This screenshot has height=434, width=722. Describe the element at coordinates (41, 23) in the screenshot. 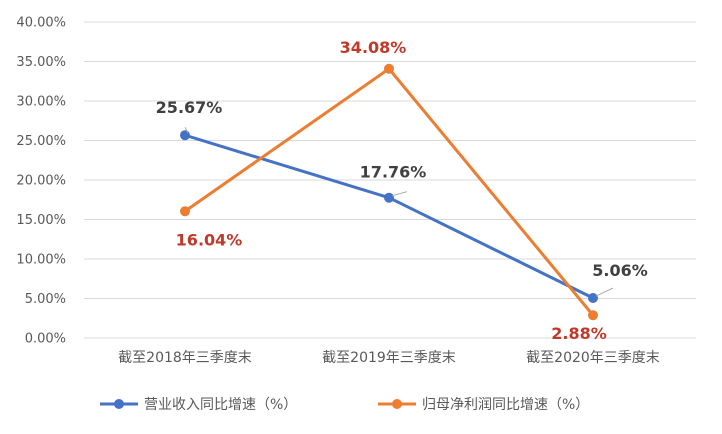

I see `y-tick-label: 40.00%` at that location.